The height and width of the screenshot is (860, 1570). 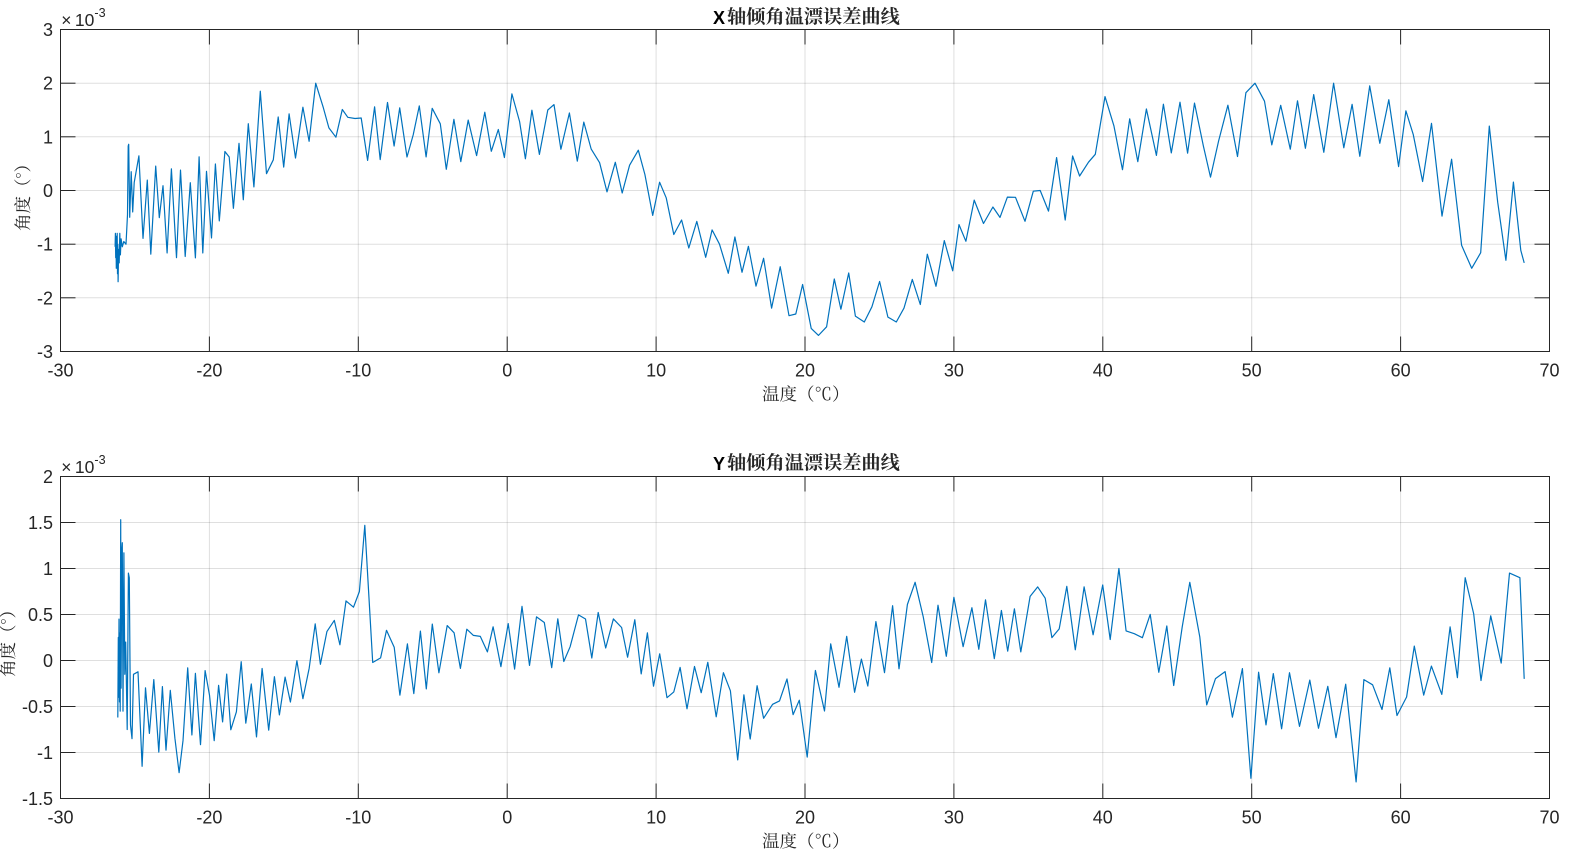 I want to click on svg-text: Y, so click(x=719, y=464).